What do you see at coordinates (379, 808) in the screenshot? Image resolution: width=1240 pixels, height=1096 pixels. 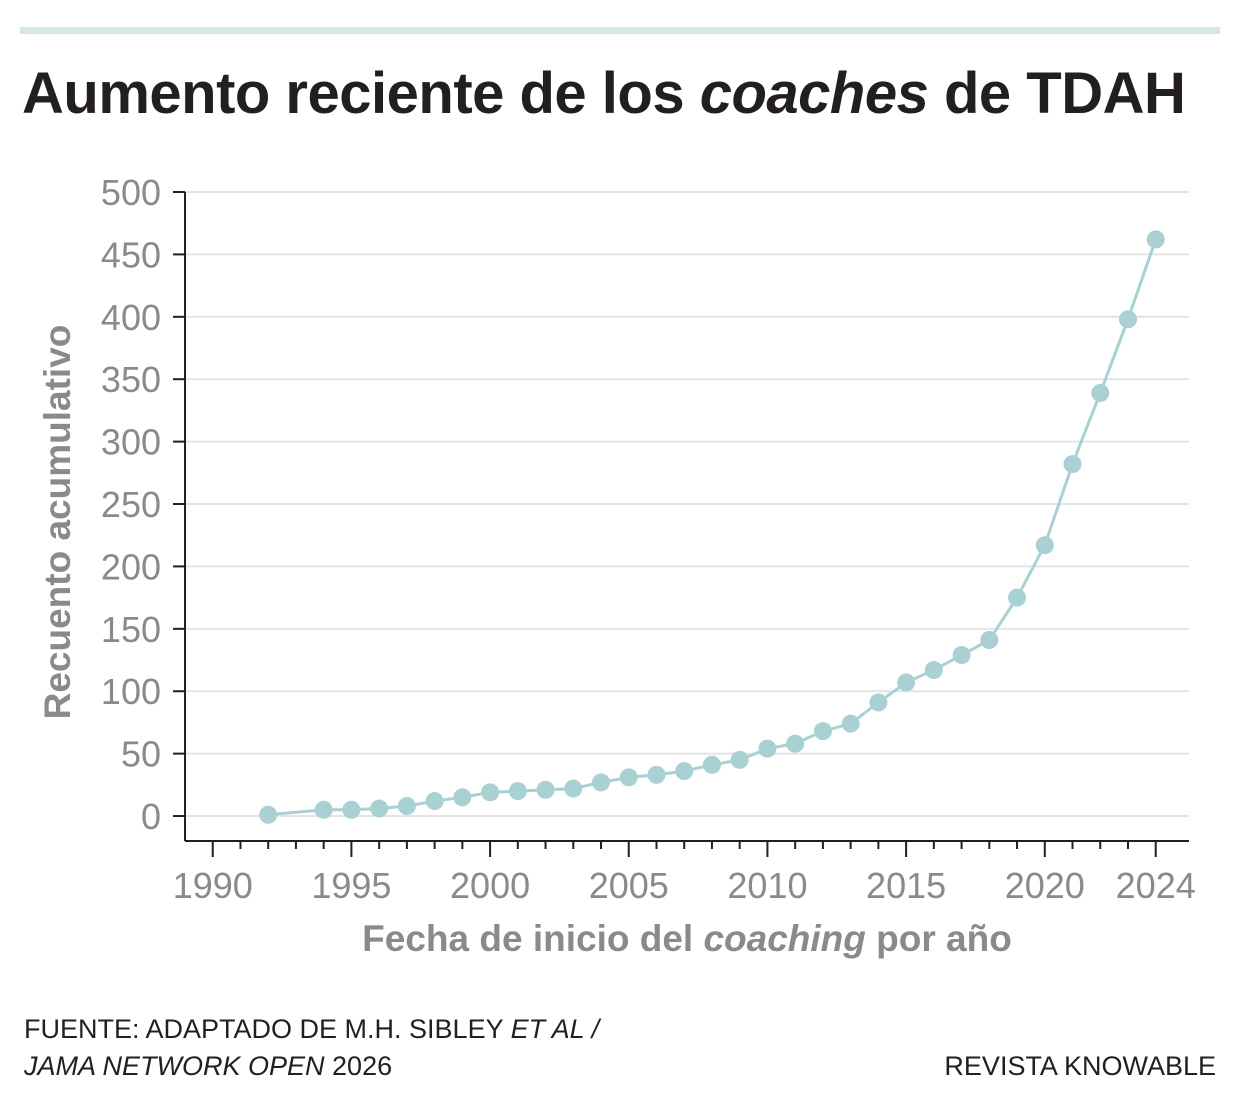 I see `data-point-1996` at bounding box center [379, 808].